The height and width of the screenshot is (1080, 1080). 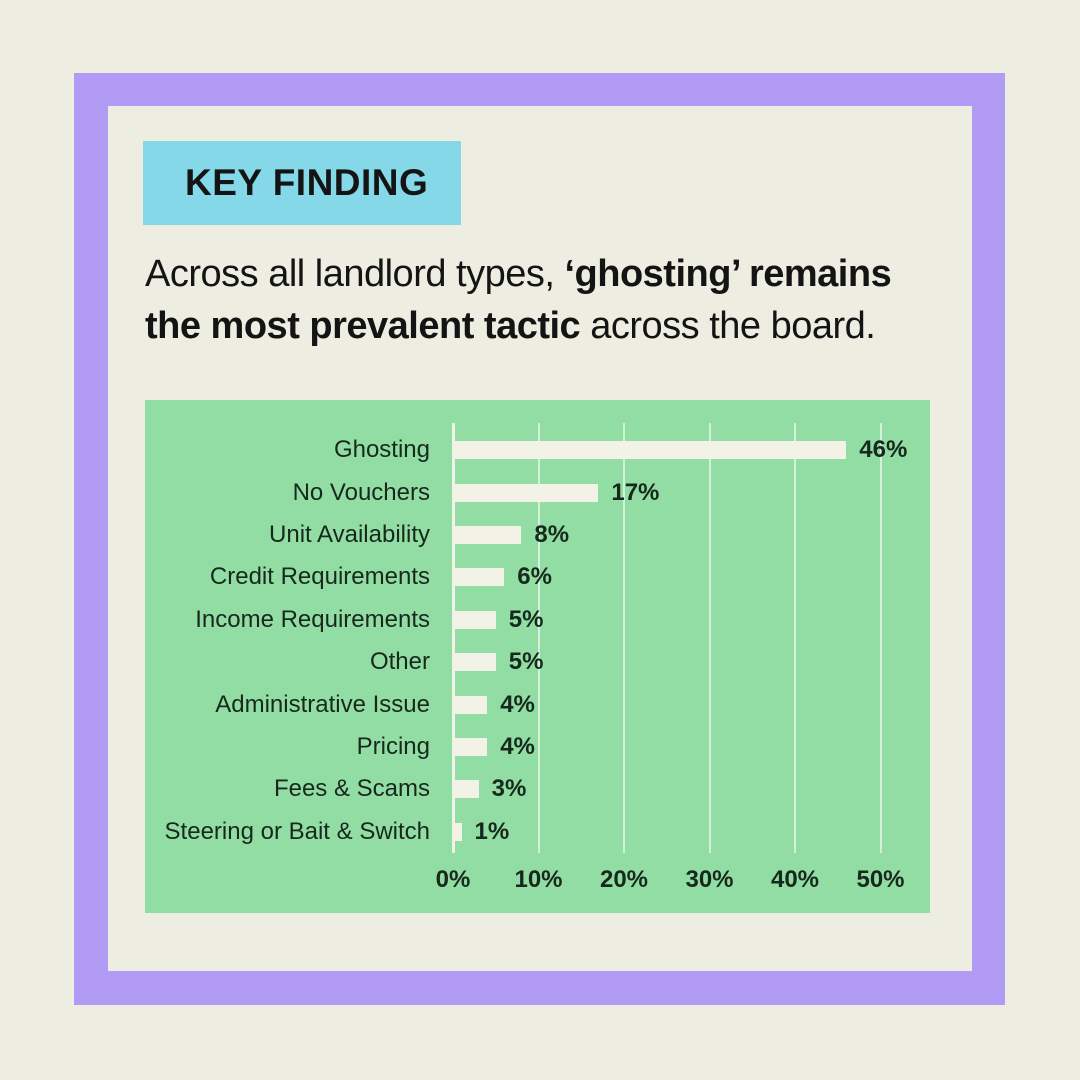 I want to click on headline-text: across the board., so click(x=728, y=326).